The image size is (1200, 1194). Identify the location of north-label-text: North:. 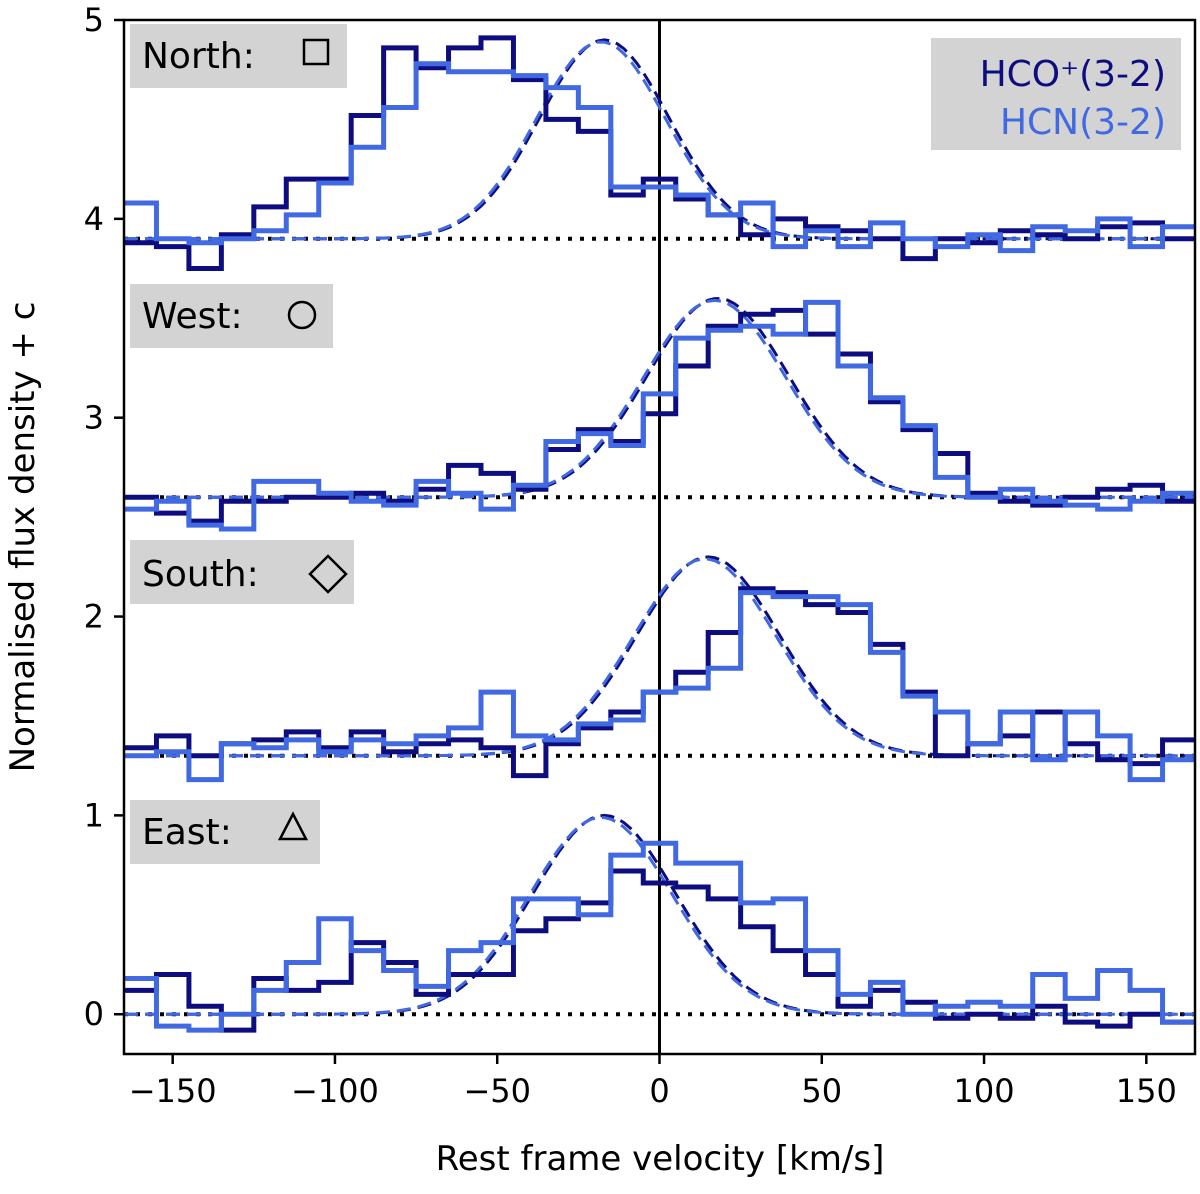
(198, 56).